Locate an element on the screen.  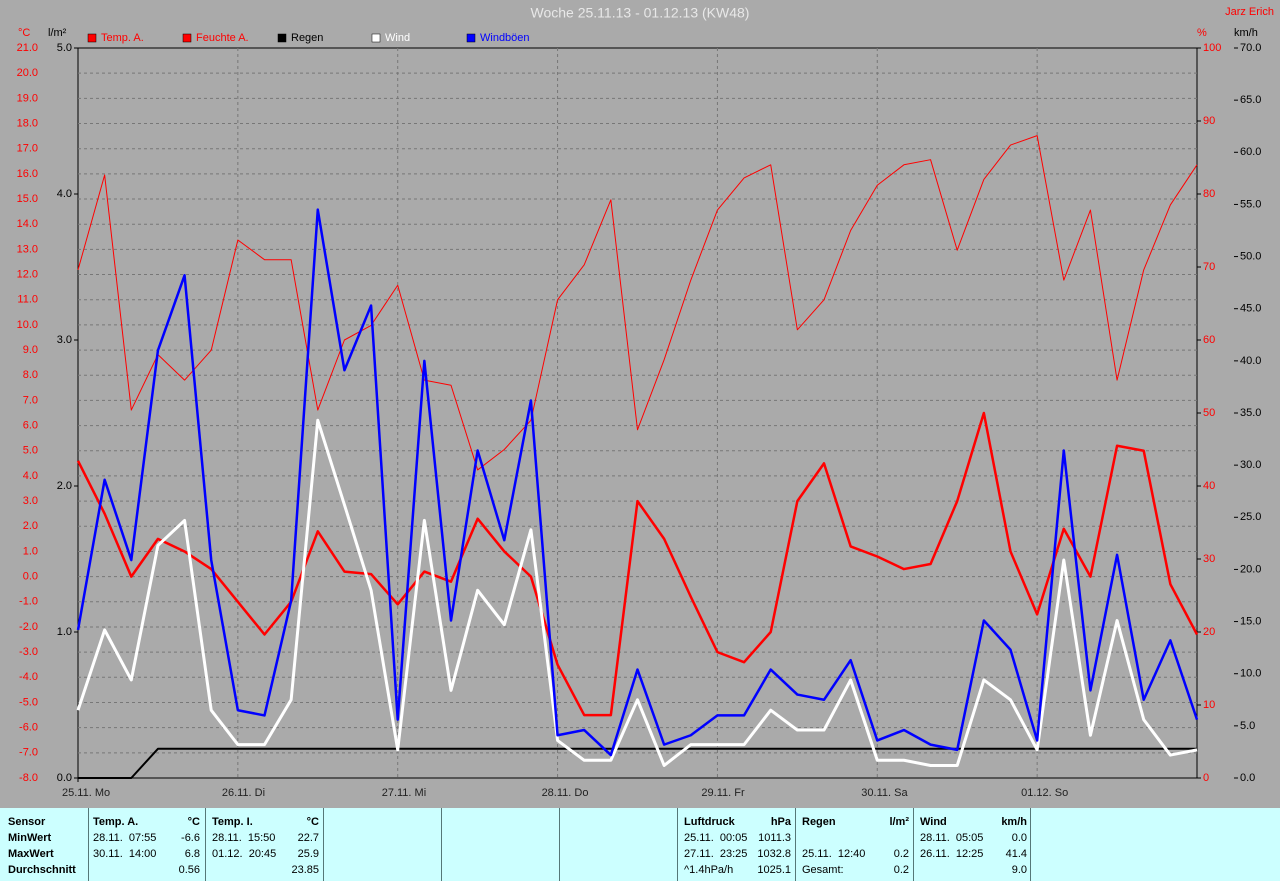
y-tick-label: 5.0 is located at coordinates (30, 451).